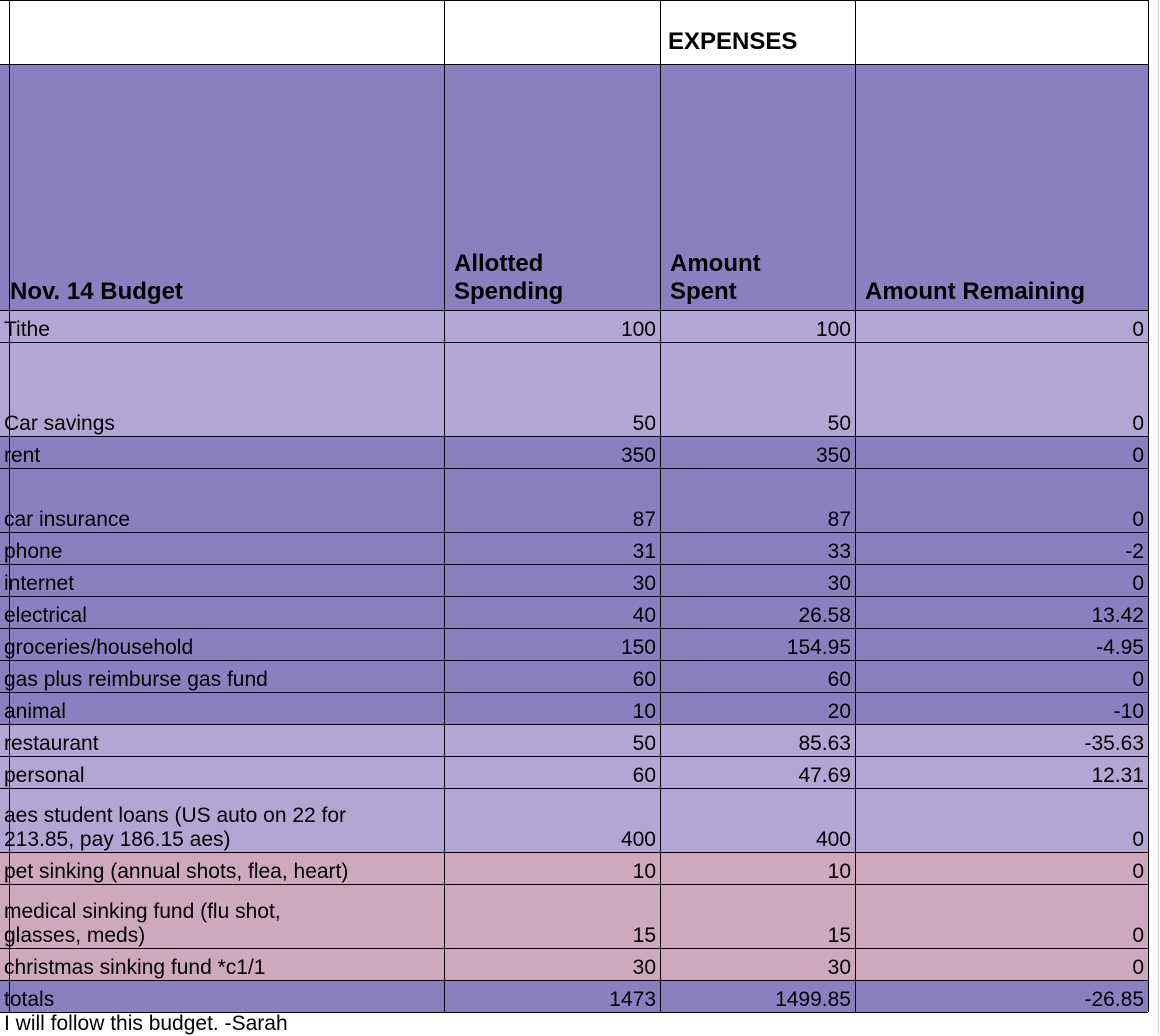  Describe the element at coordinates (818, 647) in the screenshot. I see `value-cell: 154.95` at that location.